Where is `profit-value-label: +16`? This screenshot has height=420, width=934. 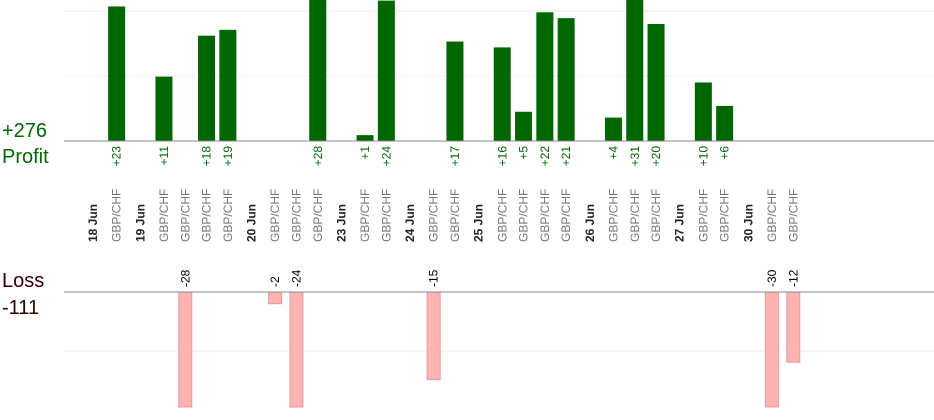 profit-value-label: +16 is located at coordinates (502, 156).